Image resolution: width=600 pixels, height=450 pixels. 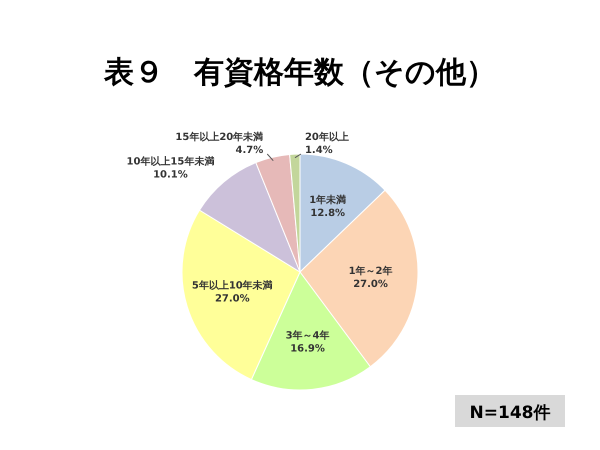 I want to click on slice-label: 15年以上20年未満, so click(x=219, y=137).